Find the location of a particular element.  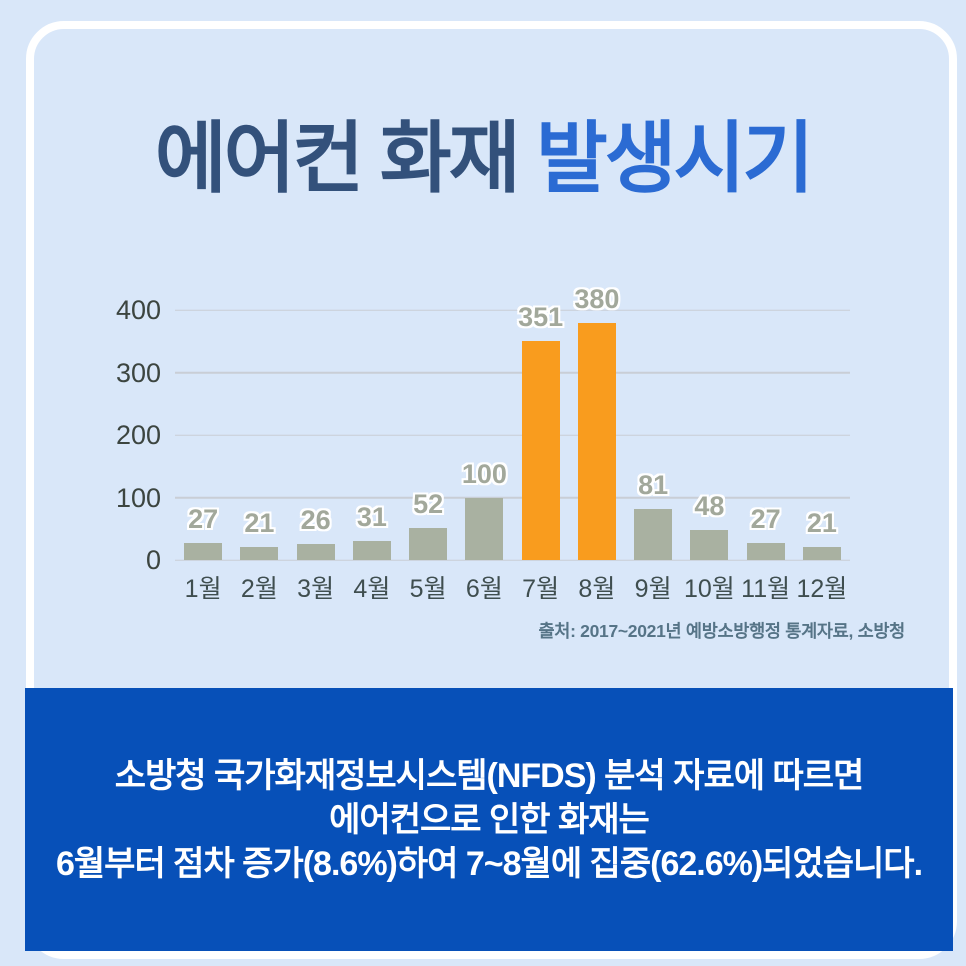

bar-11월 is located at coordinates (765, 551).